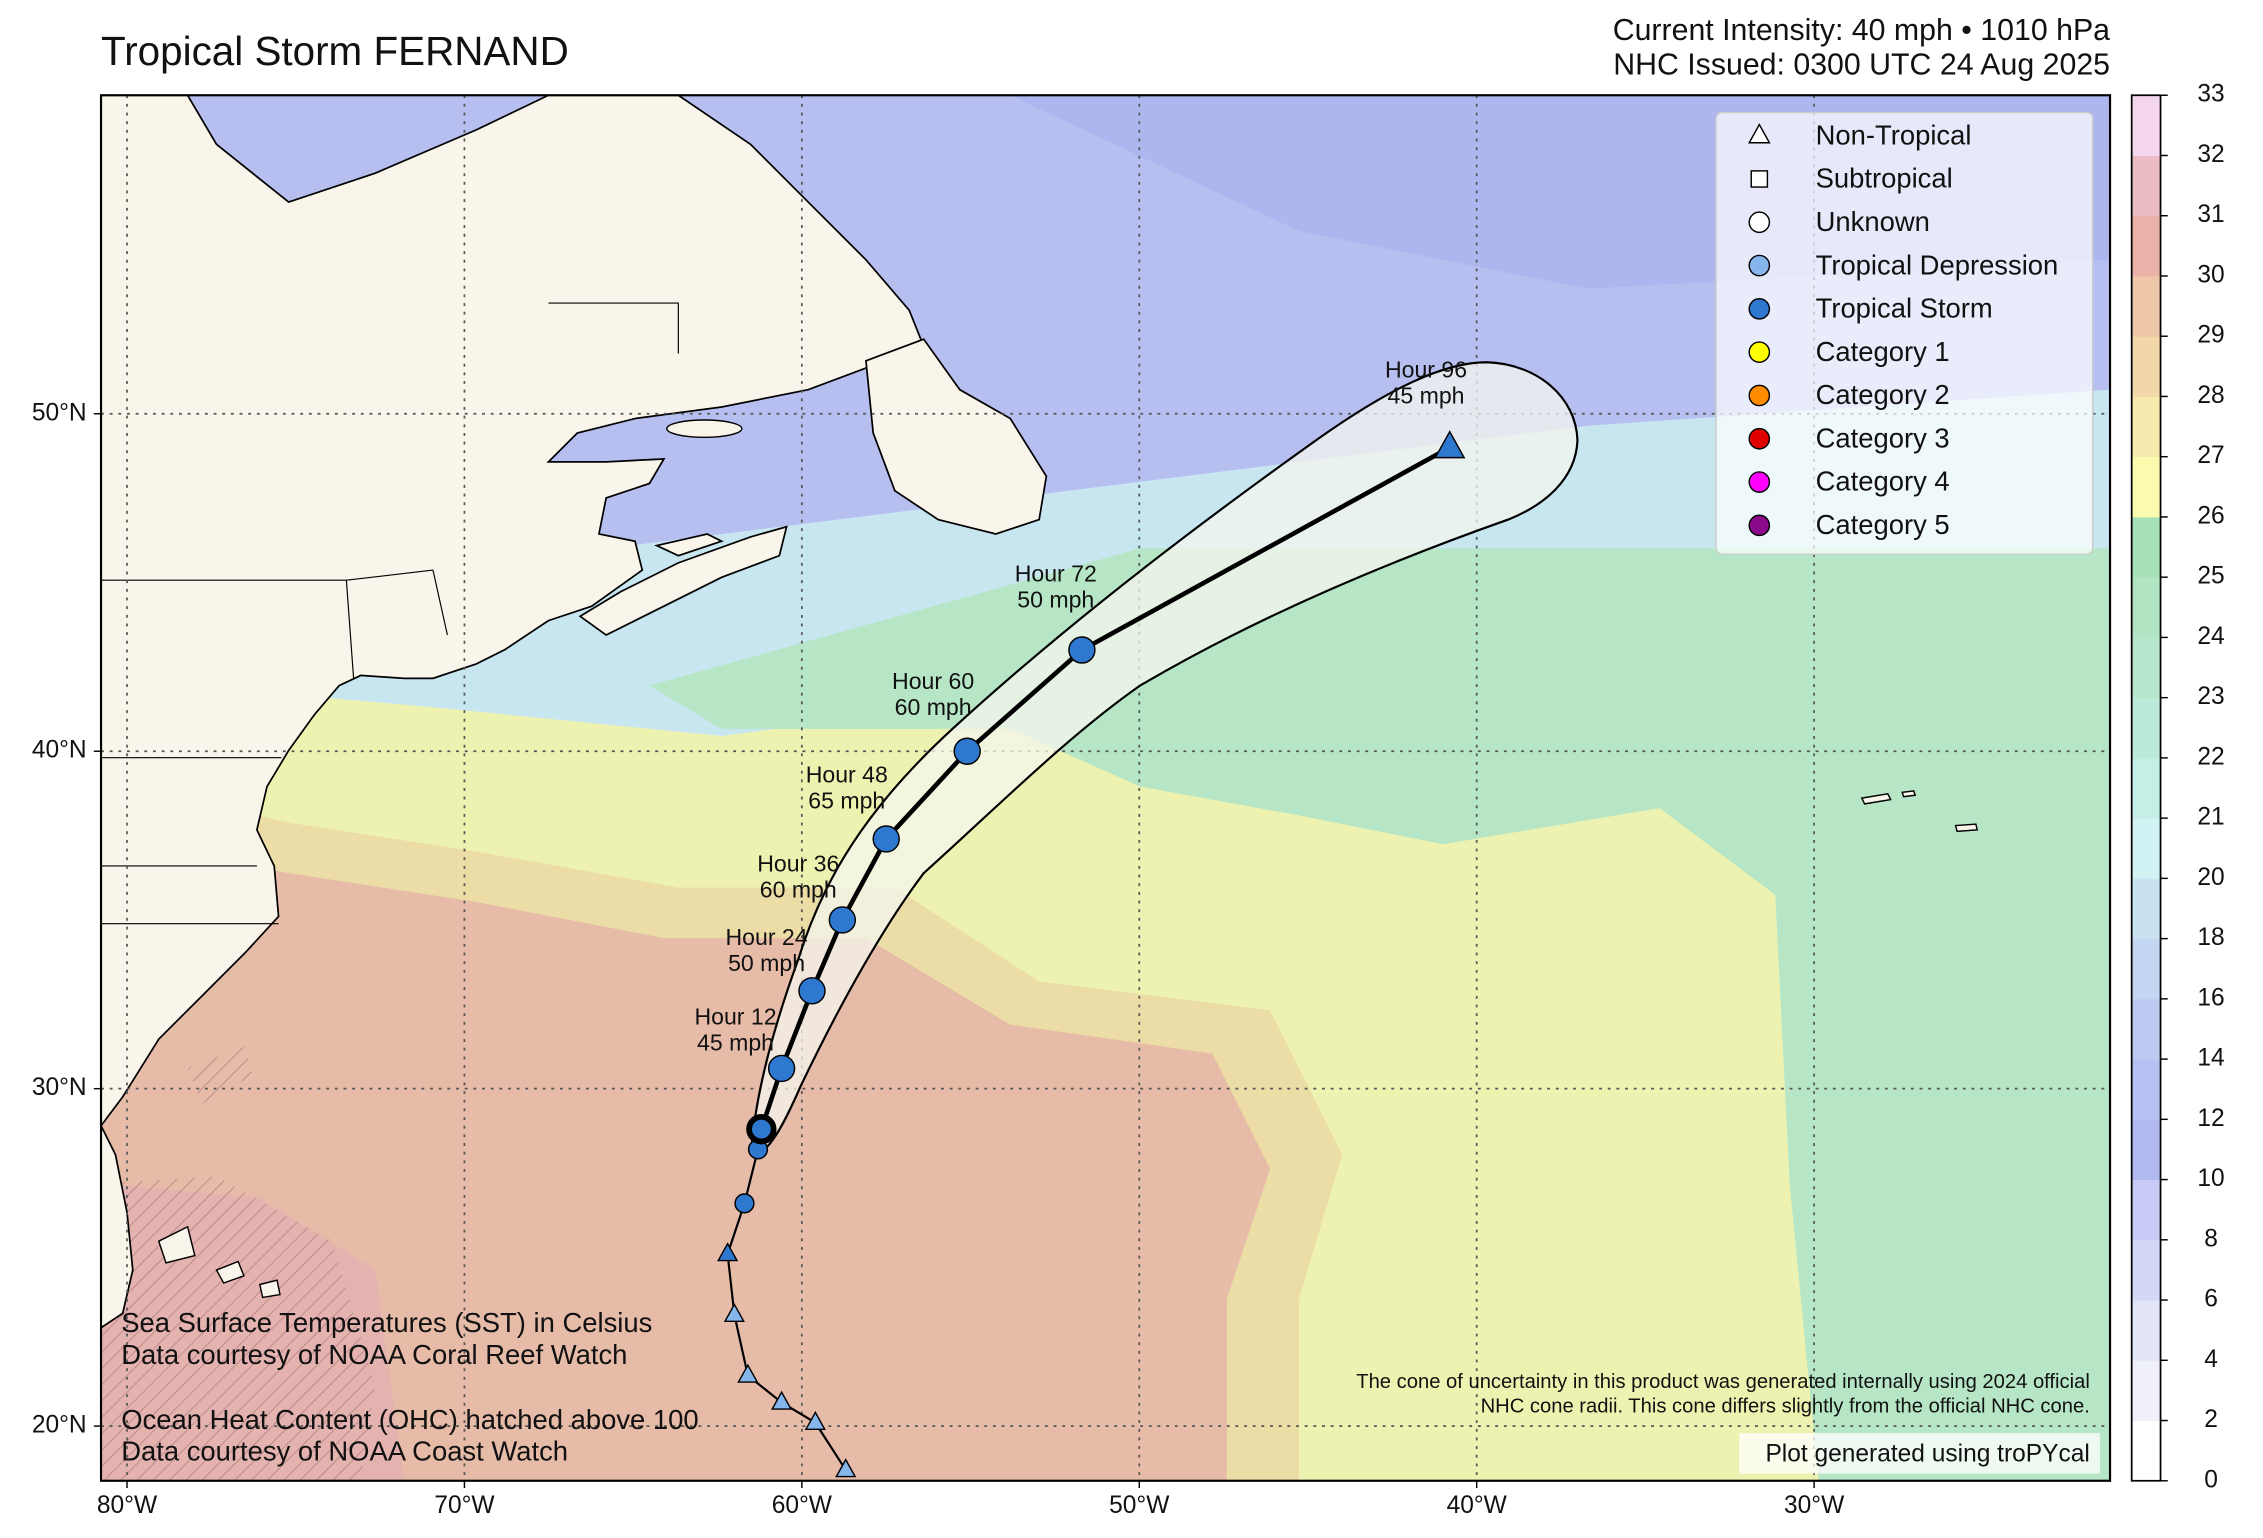  Describe the element at coordinates (59, 750) in the screenshot. I see `y-tick-label: 40°N` at that location.